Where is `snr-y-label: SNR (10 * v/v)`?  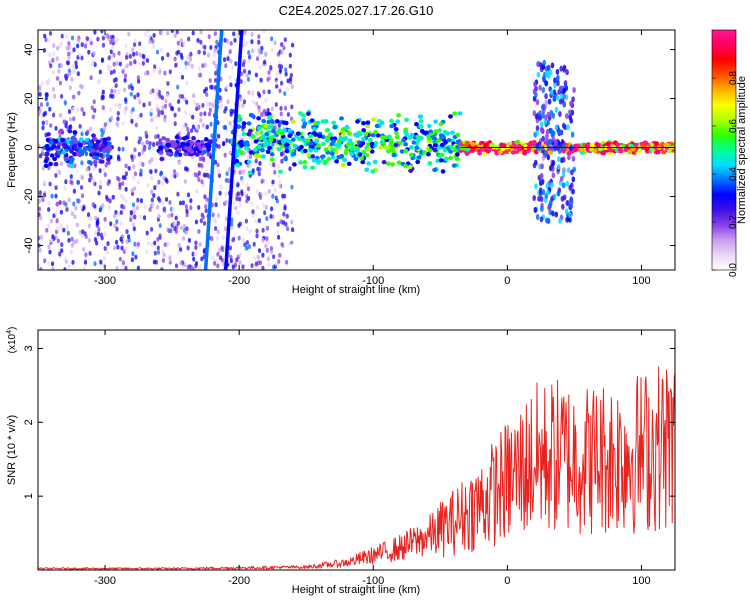 snr-y-label: SNR (10 * v/v) is located at coordinates (12, 450).